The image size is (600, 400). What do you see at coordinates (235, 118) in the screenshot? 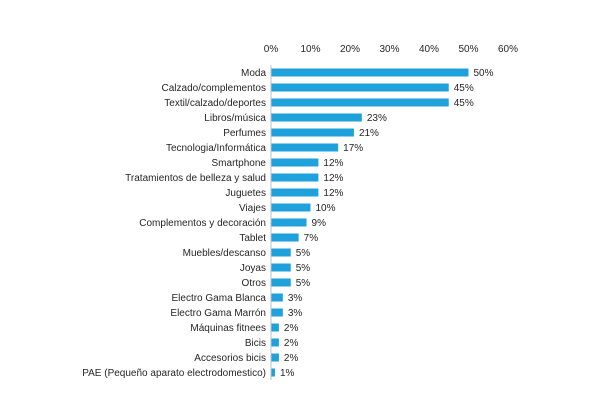
I see `category-label: Libros/música` at bounding box center [235, 118].